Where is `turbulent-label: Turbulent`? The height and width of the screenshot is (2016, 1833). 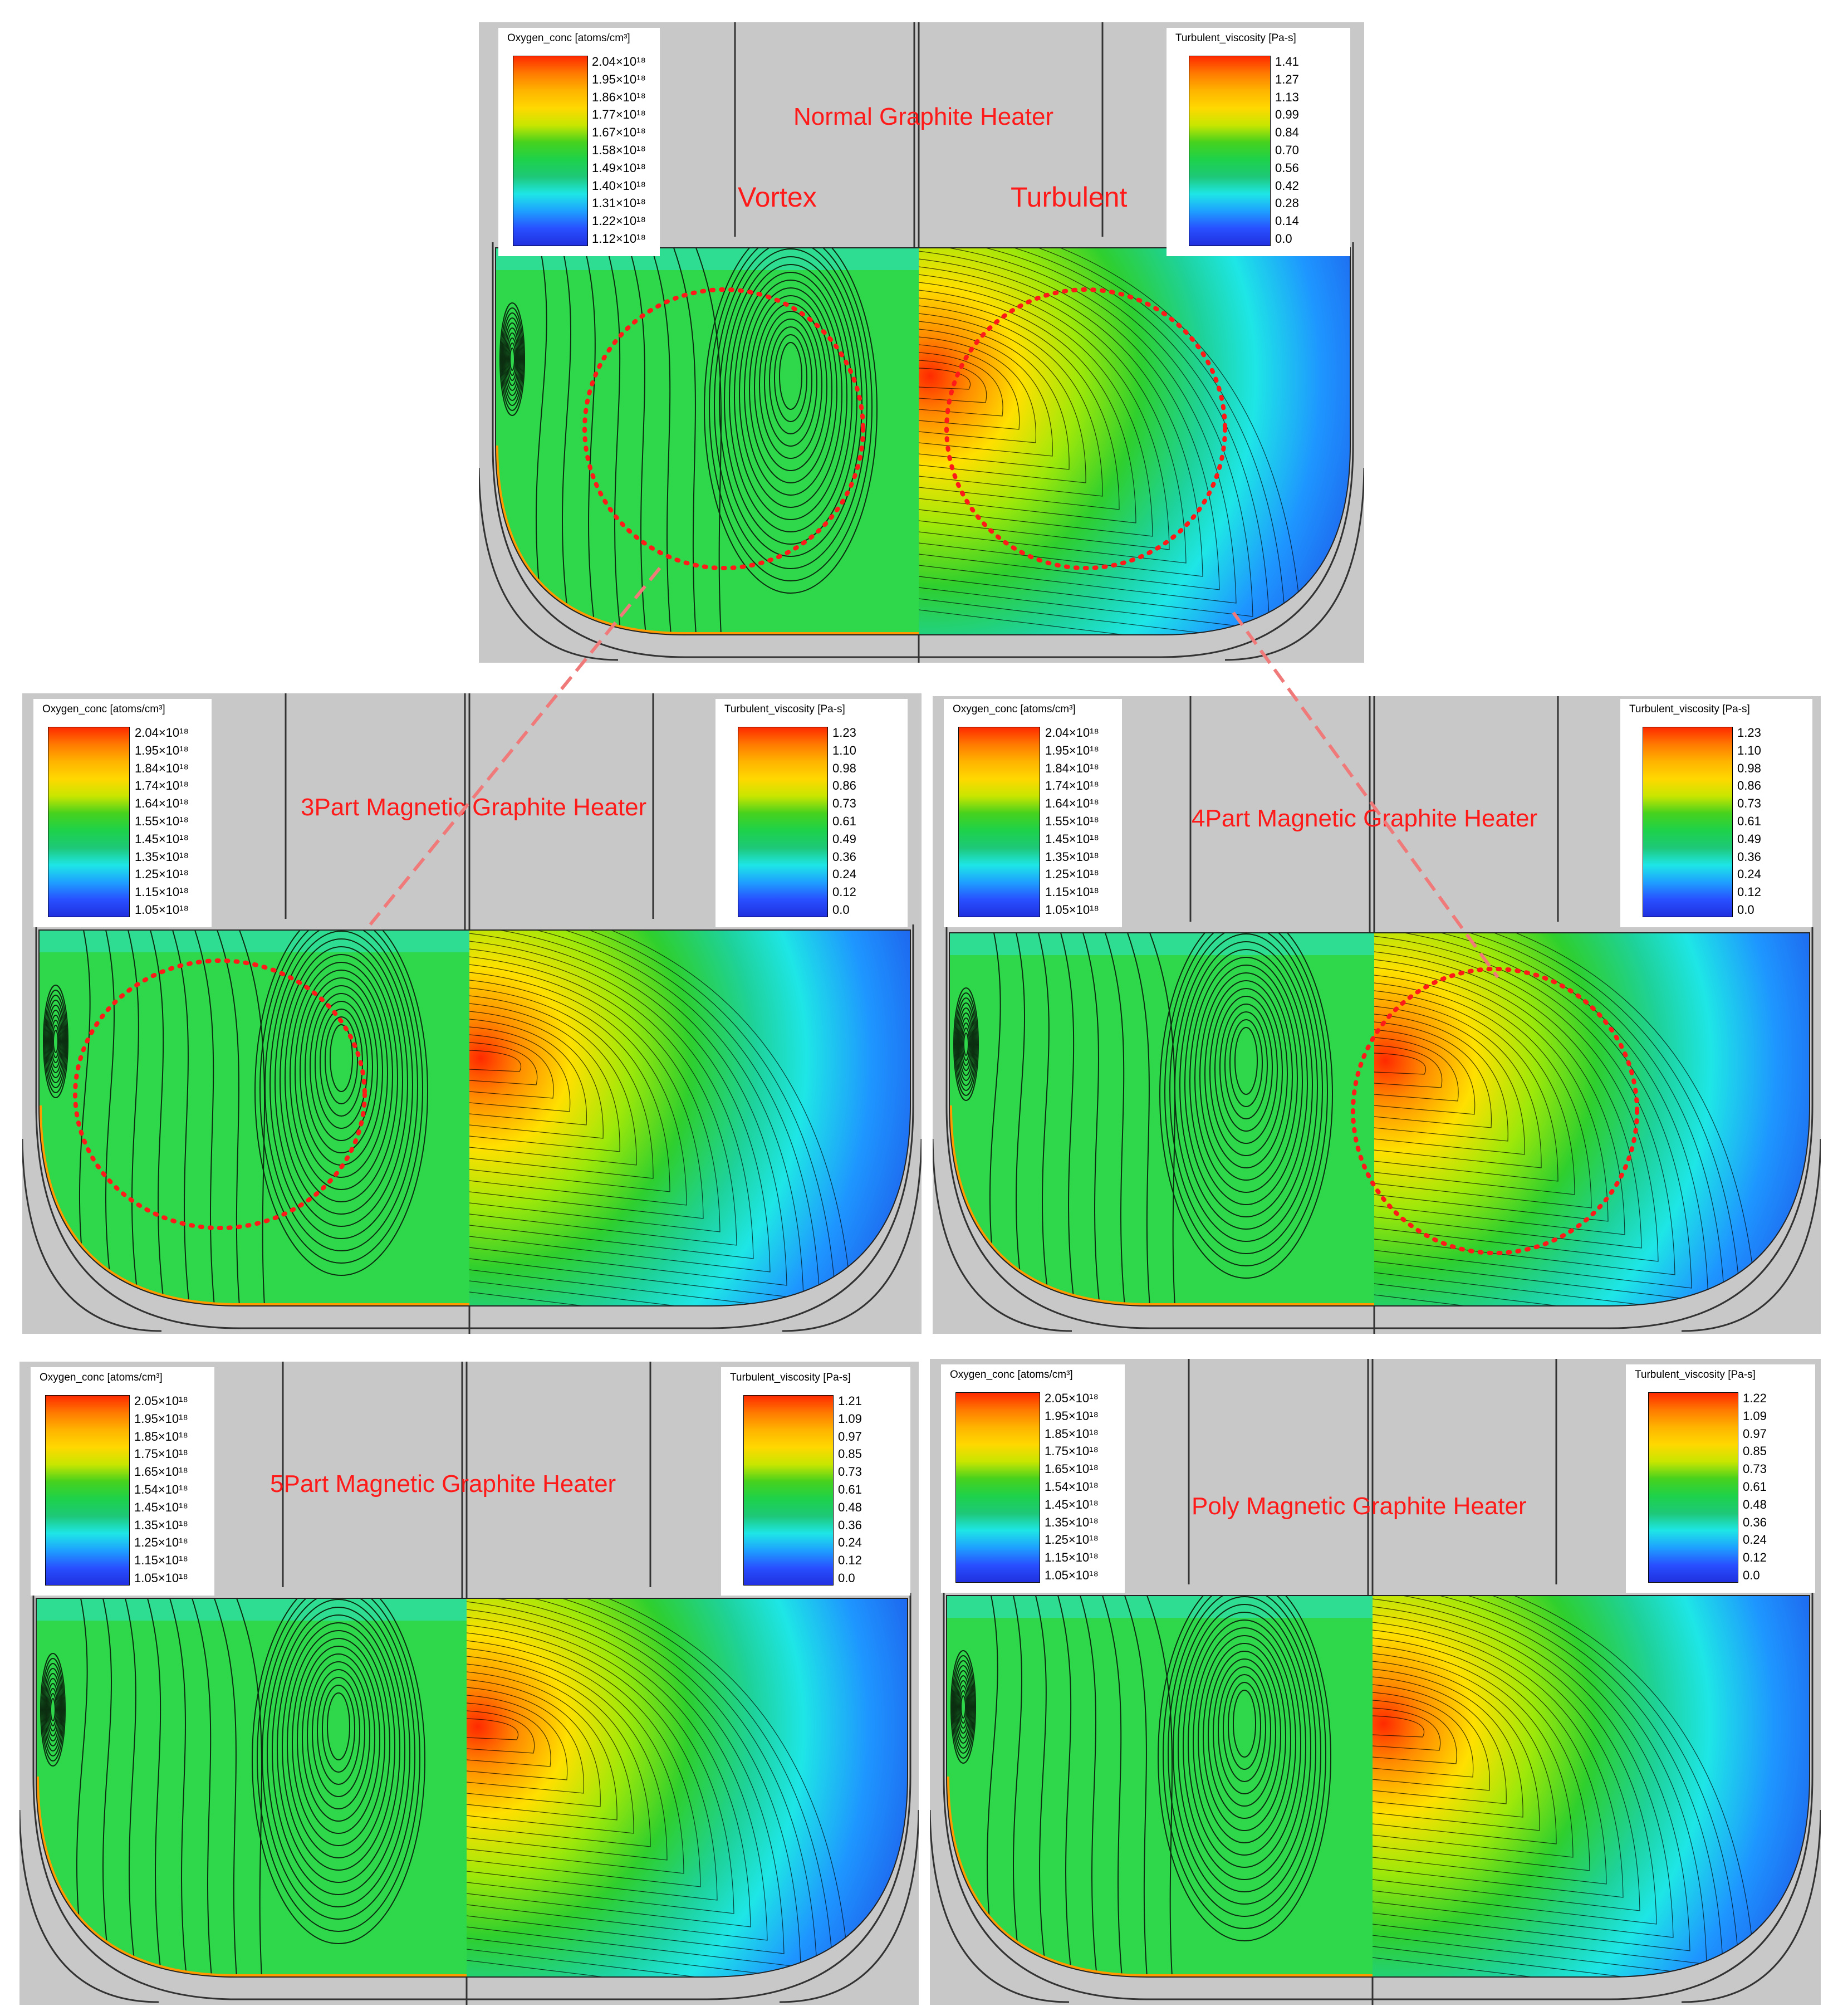
turbulent-label: Turbulent is located at coordinates (1069, 198).